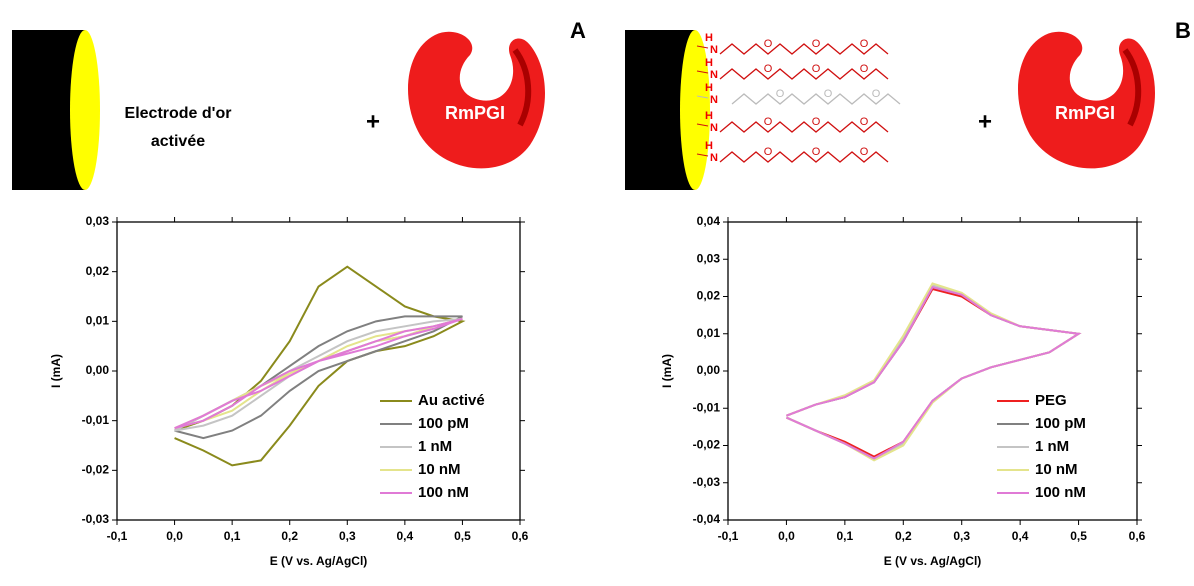 This screenshot has width=1194, height=586. I want to click on y-tick-label: -0,04, so click(707, 519).